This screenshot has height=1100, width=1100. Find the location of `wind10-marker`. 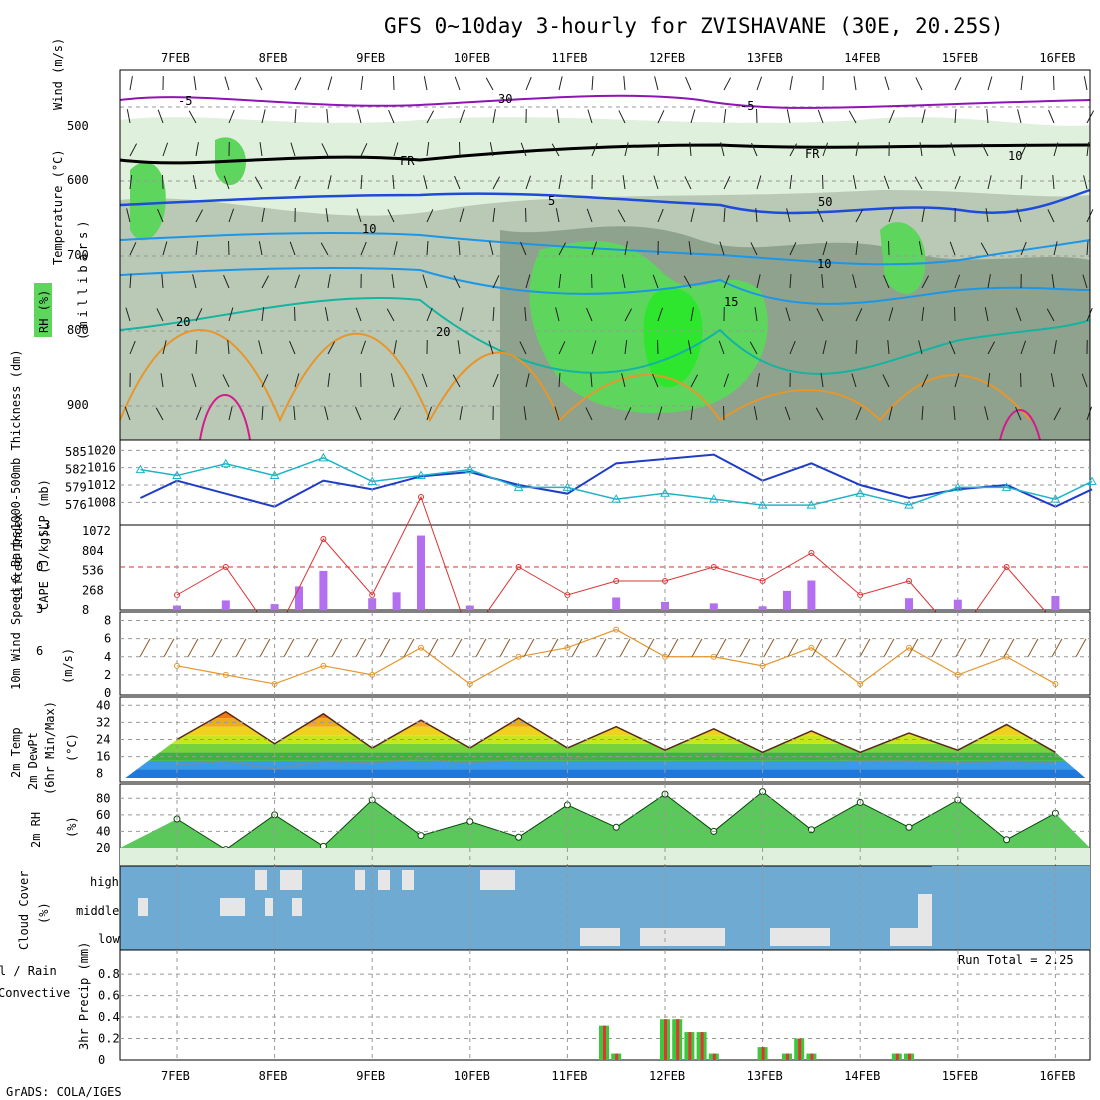

wind10-marker is located at coordinates (811, 647).